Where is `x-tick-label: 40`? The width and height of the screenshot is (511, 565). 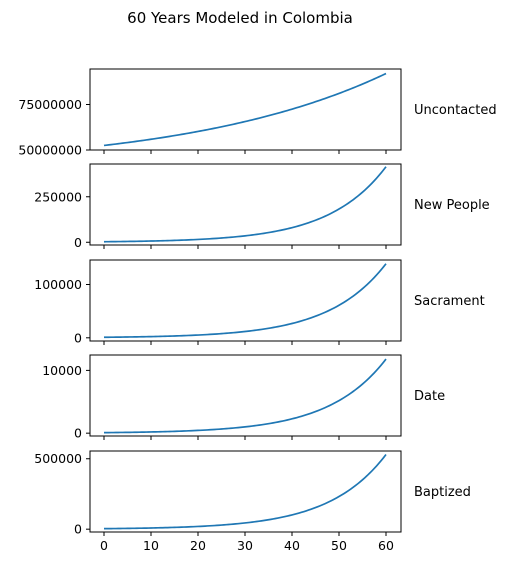
x-tick-label: 40 is located at coordinates (292, 545).